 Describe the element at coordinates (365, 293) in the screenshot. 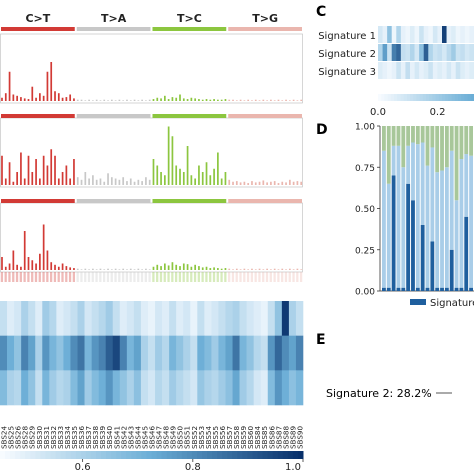

I see `panel-d-y-tick-label: 0.00` at that location.